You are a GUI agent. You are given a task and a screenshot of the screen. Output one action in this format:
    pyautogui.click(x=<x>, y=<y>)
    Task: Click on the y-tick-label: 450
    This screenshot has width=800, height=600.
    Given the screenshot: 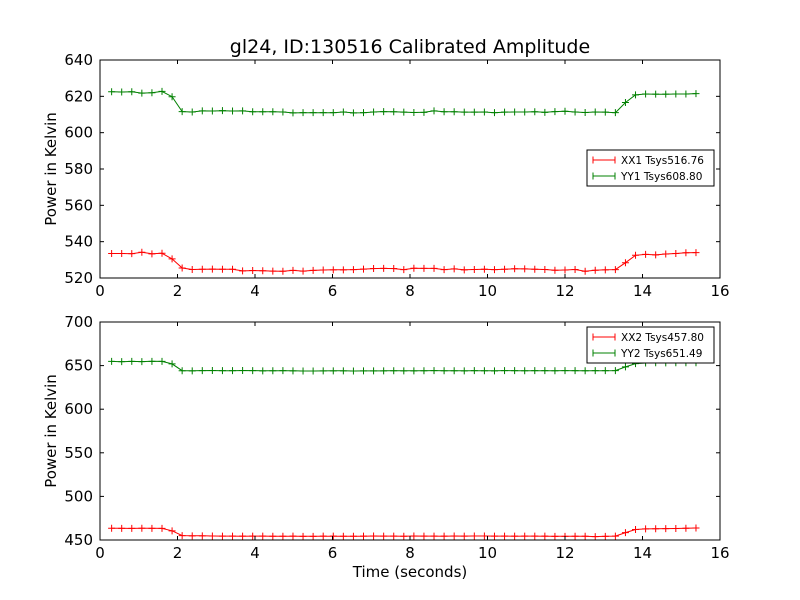 What is the action you would take?
    pyautogui.click(x=78, y=540)
    